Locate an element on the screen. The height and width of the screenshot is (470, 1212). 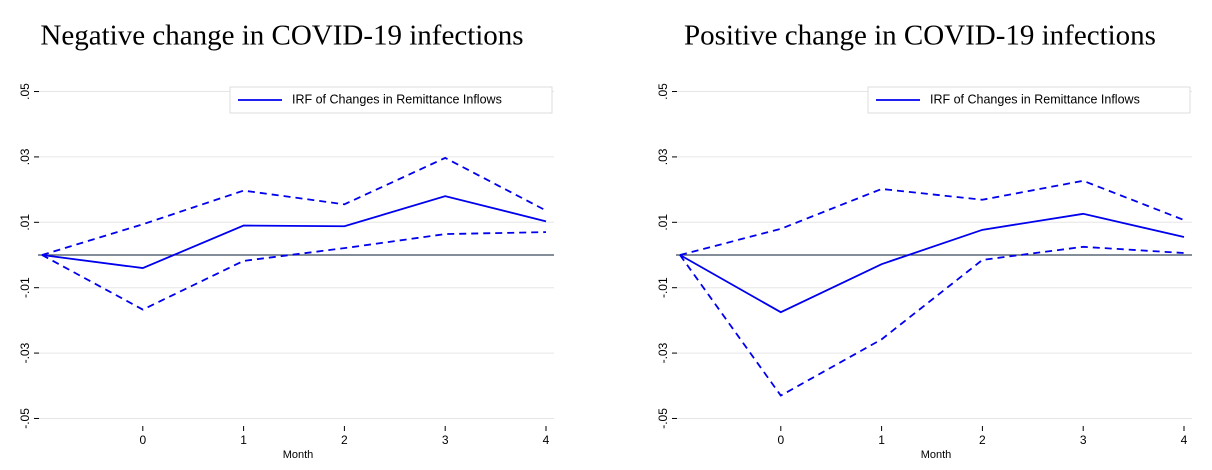
chart-title: Positive change in COVID-19 infections is located at coordinates (920, 36).